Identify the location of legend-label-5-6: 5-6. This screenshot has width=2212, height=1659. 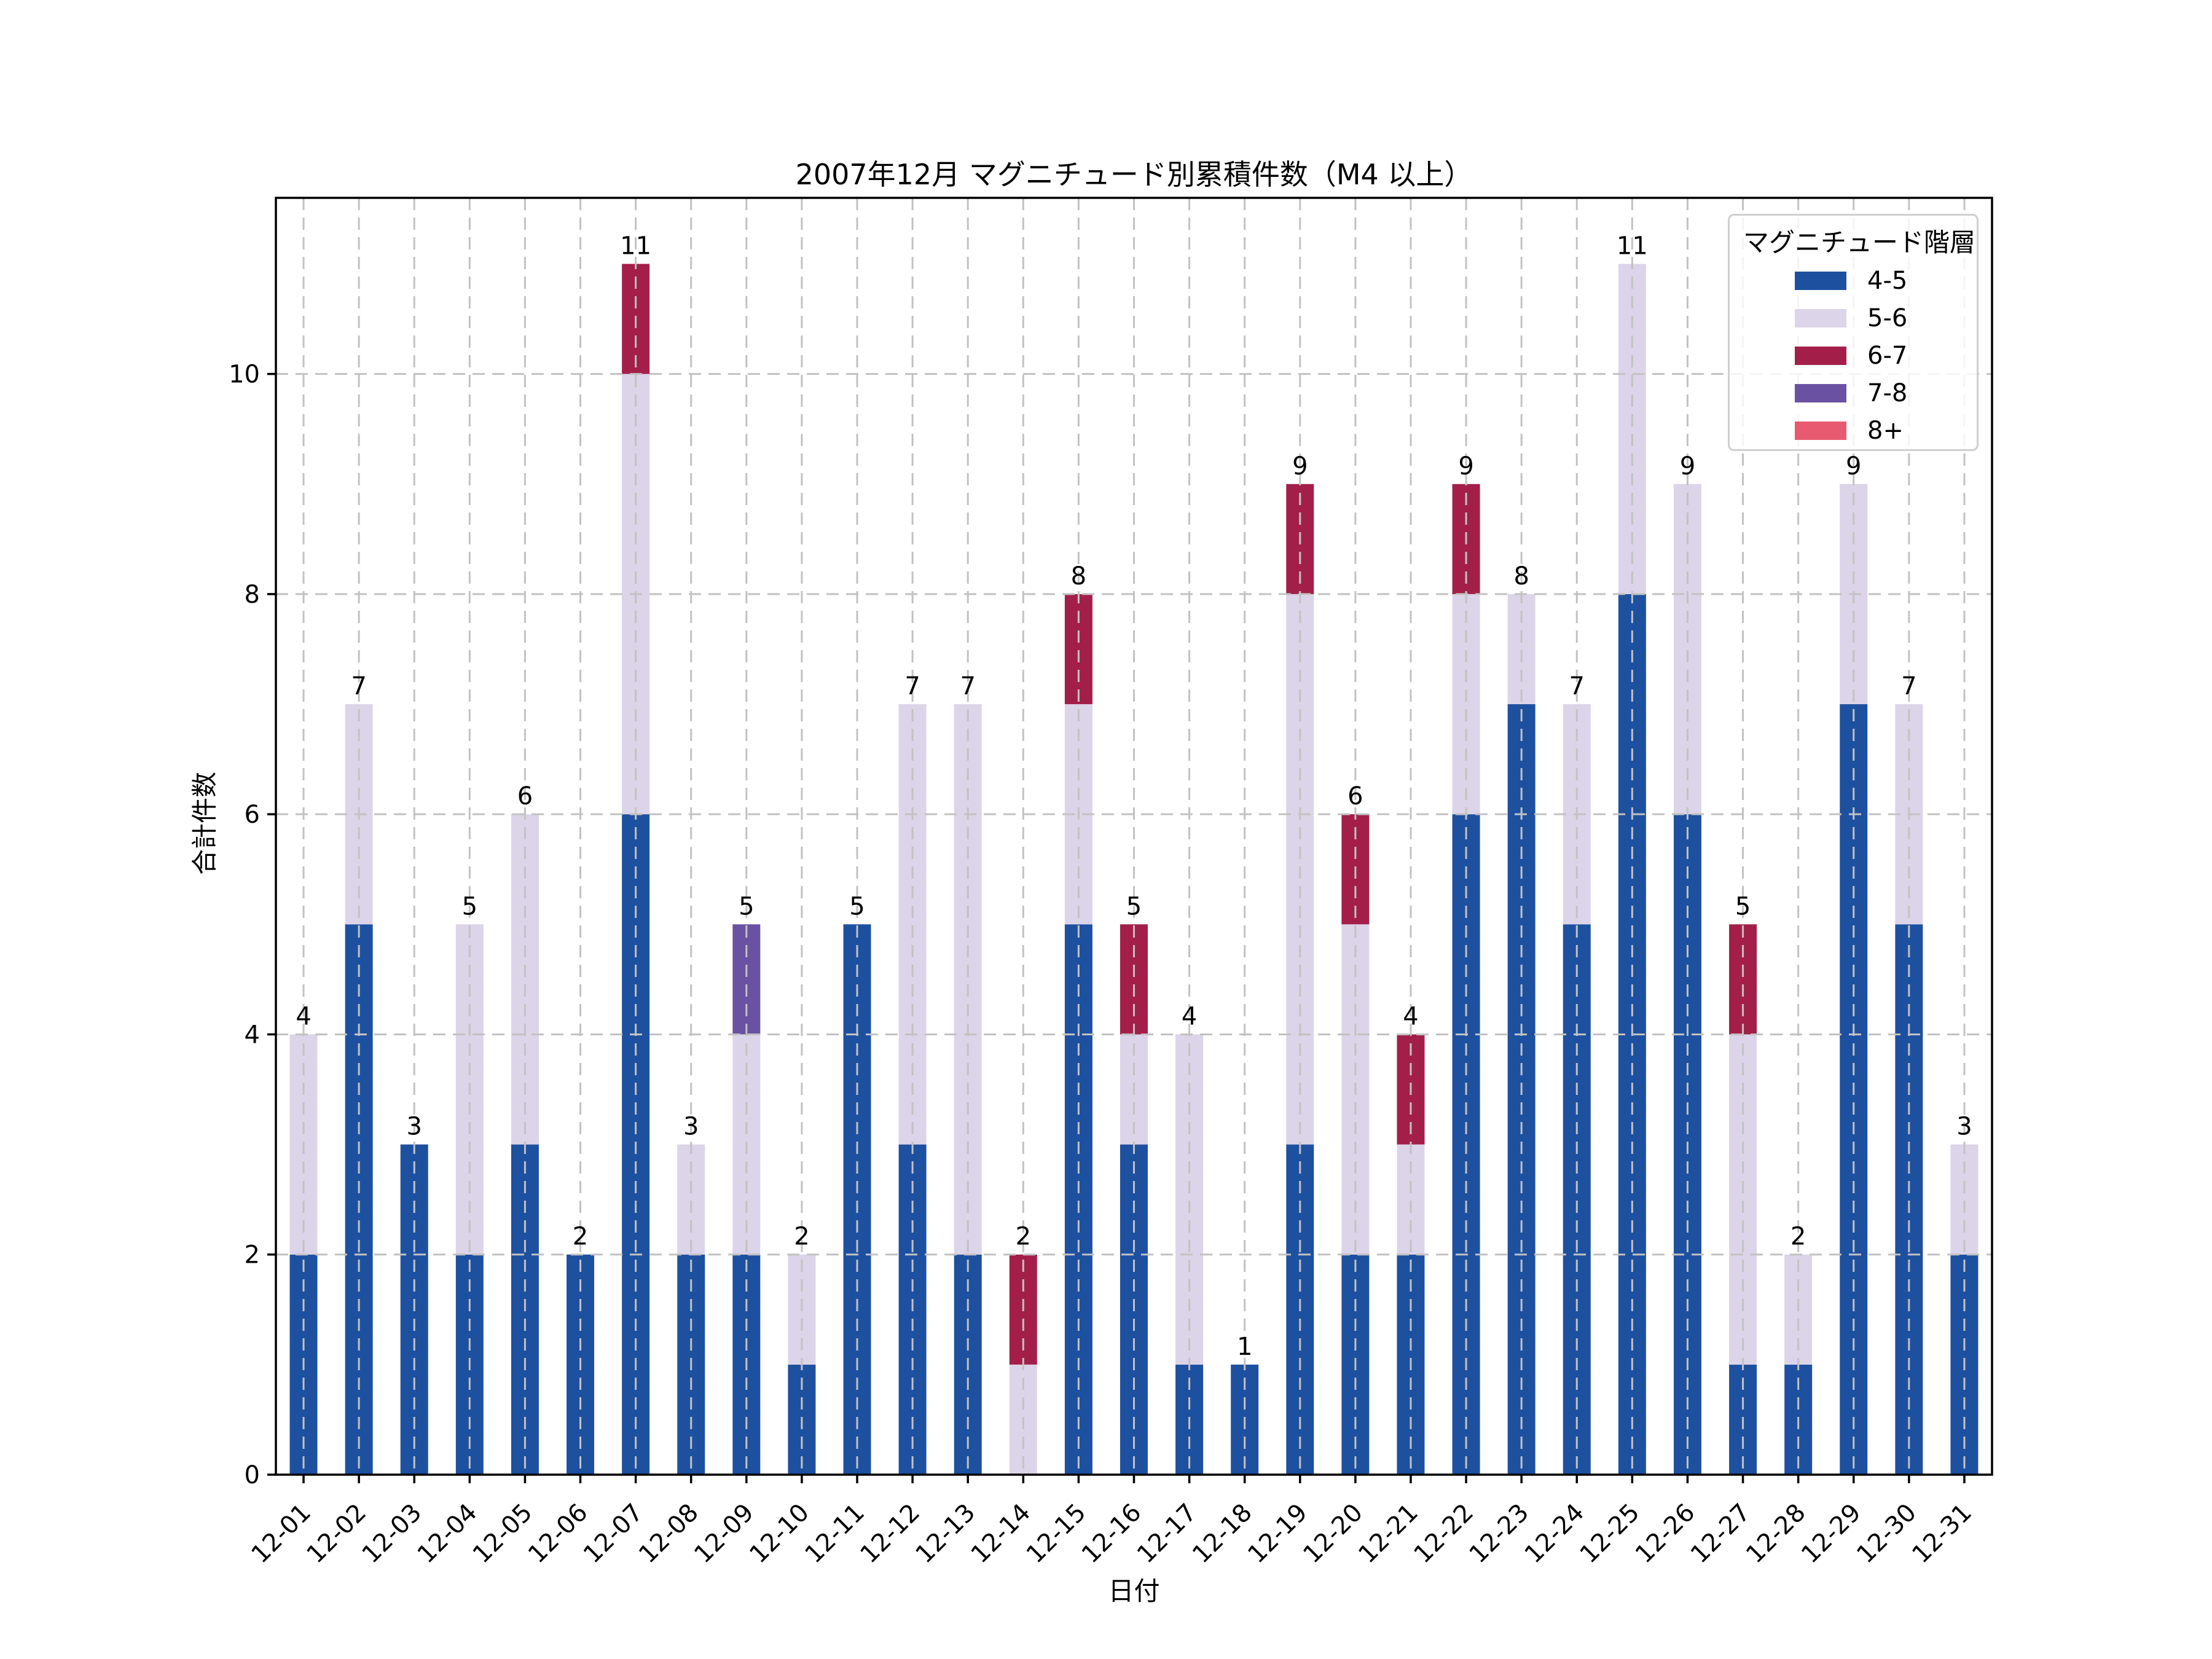
(1887, 318).